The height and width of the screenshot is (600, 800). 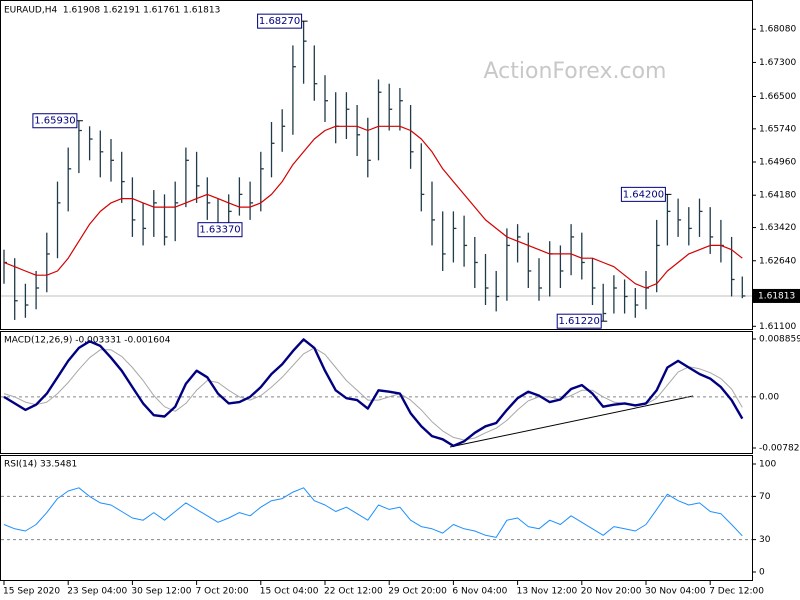 What do you see at coordinates (417, 592) in the screenshot?
I see `x-tick-label: 29 Oct 20:00` at bounding box center [417, 592].